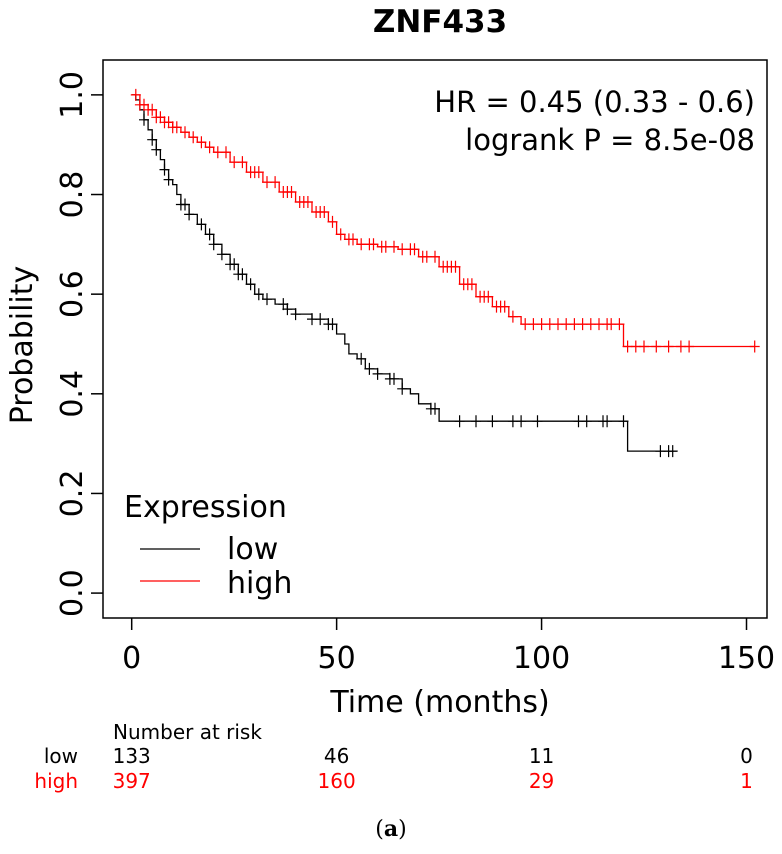  I want to click on legend-entry-high: high, so click(259, 583).